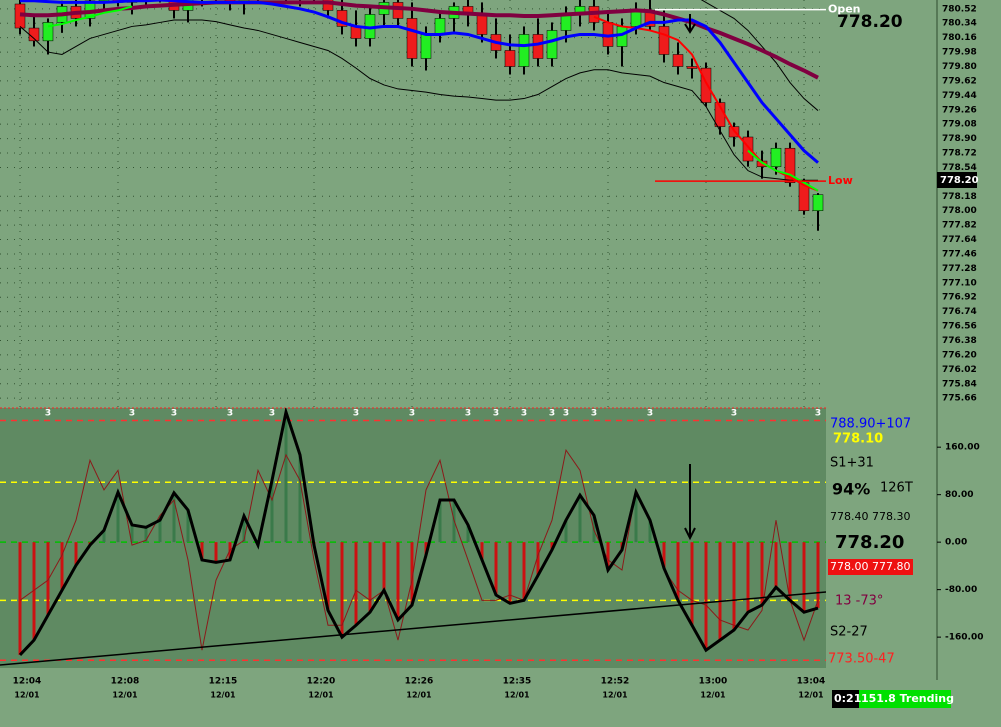  Describe the element at coordinates (840, 180) in the screenshot. I see `level-label: Low` at that location.